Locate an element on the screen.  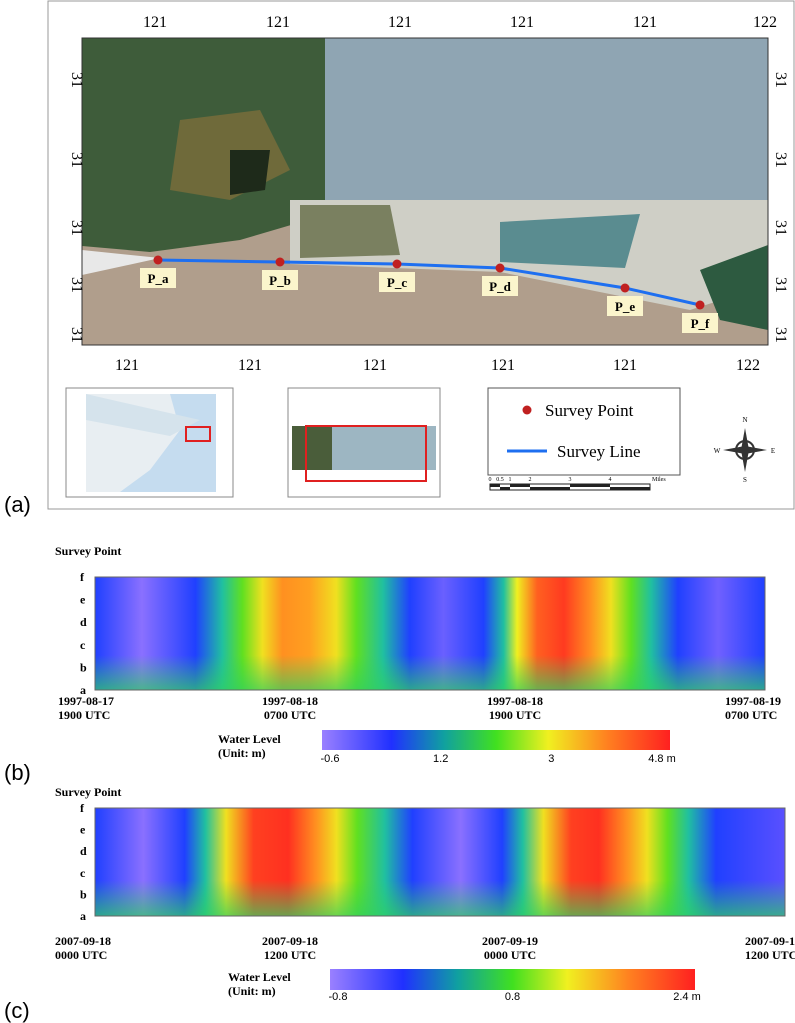
compass-label: N is located at coordinates (744, 420).